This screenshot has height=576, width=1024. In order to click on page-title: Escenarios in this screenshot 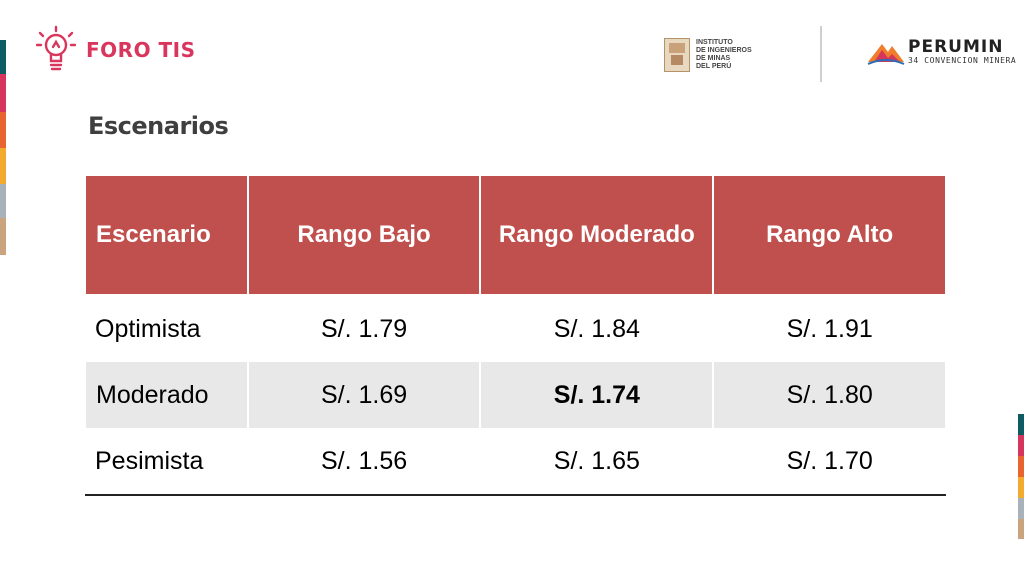, I will do `click(158, 126)`.